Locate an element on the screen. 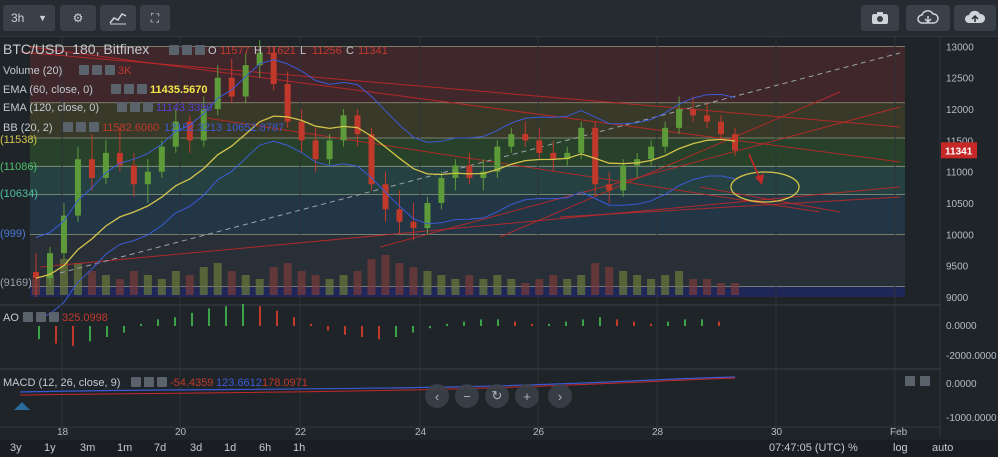 The height and width of the screenshot is (457, 998). scroll-right-button: › is located at coordinates (560, 396).